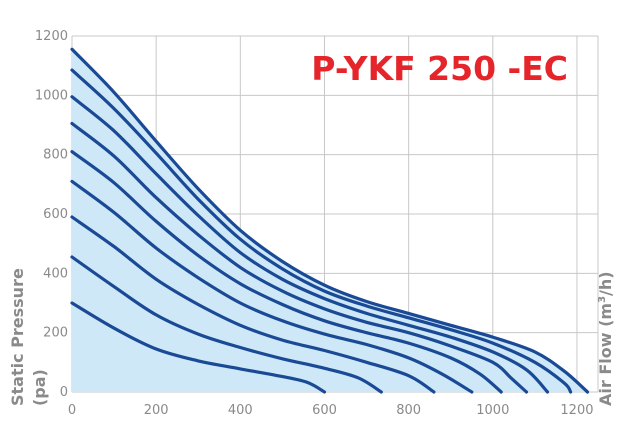  What do you see at coordinates (605, 354) in the screenshot?
I see `x-axis-label-prefix: Air Flow (m` at bounding box center [605, 354].